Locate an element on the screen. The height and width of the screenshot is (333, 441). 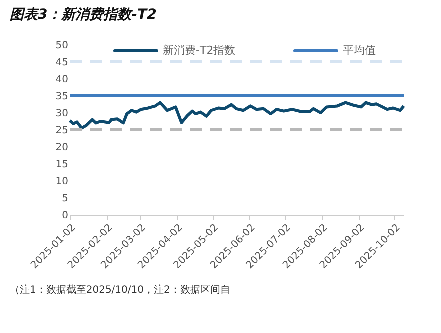
y-tick-label: 10 is located at coordinates (62, 182).